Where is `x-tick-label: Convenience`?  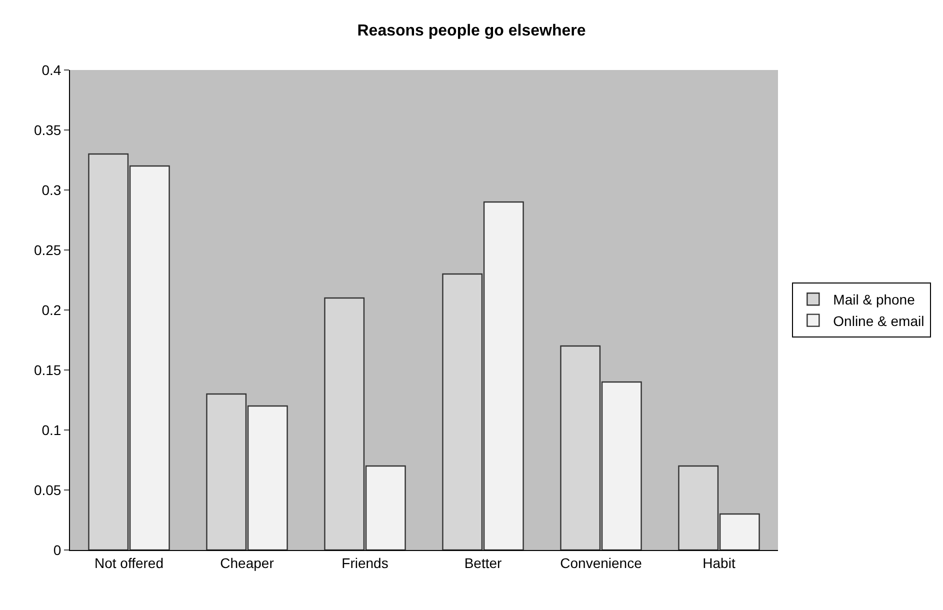
x-tick-label: Convenience is located at coordinates (601, 562).